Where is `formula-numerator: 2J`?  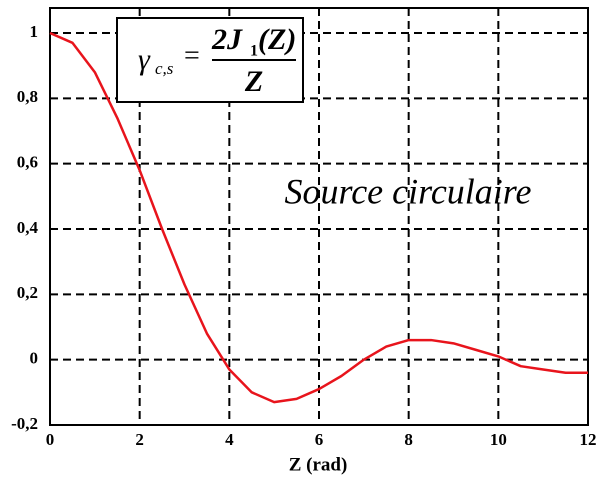
formula-numerator: 2J is located at coordinates (227, 39).